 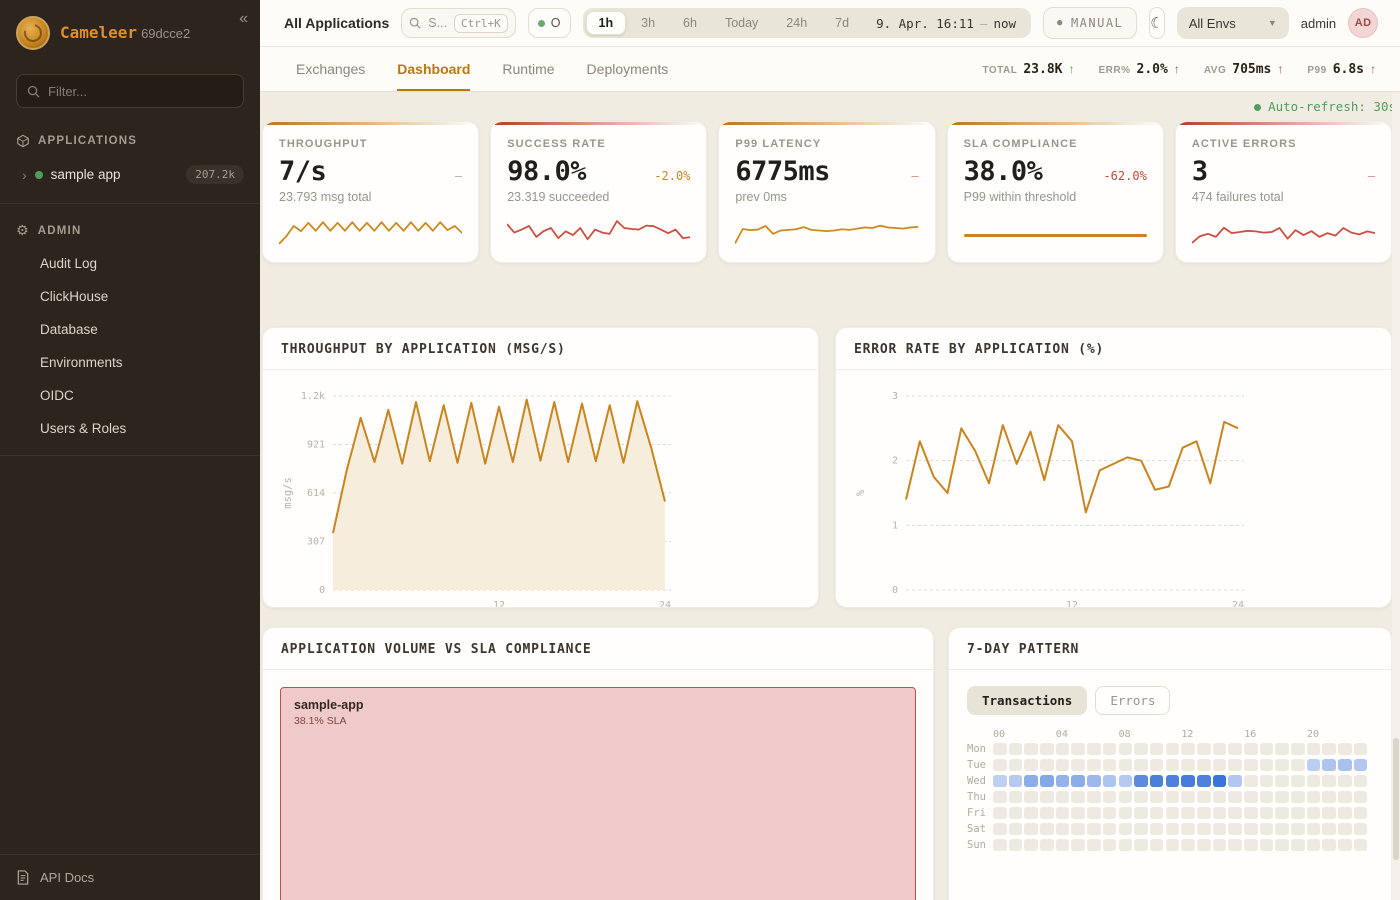 I want to click on sidebar-filter, so click(x=130, y=91).